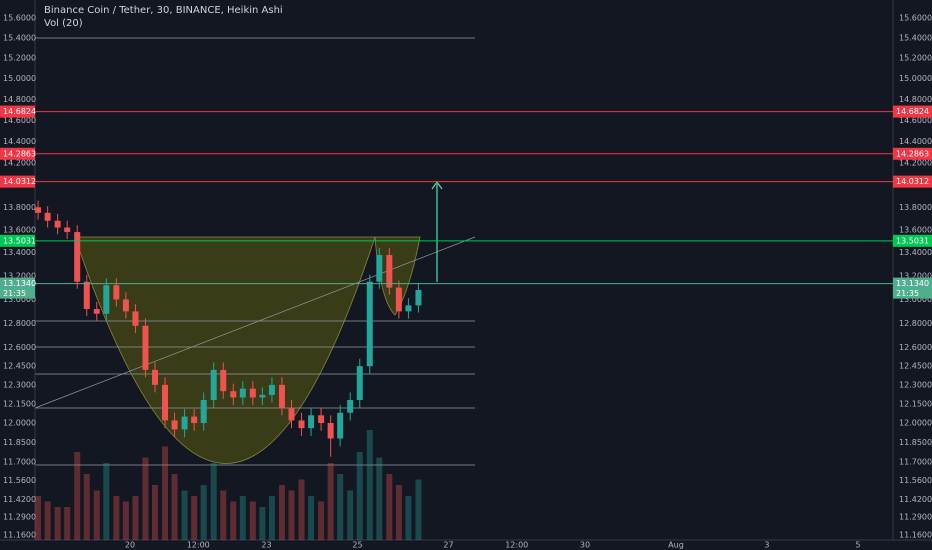 The height and width of the screenshot is (550, 932). I want to click on y-tick-label: 14.6000, so click(915, 120).